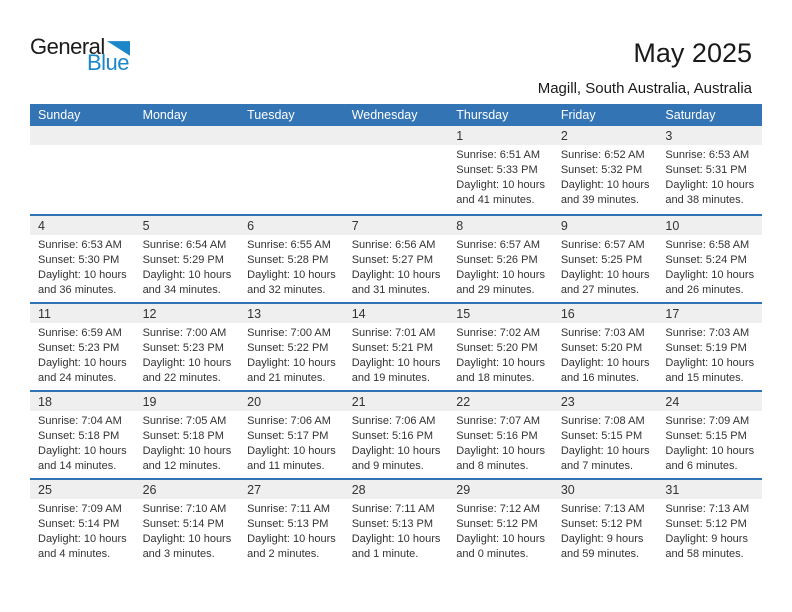 This screenshot has height=612, width=792. Describe the element at coordinates (500, 135) in the screenshot. I see `day-number: 1` at that location.